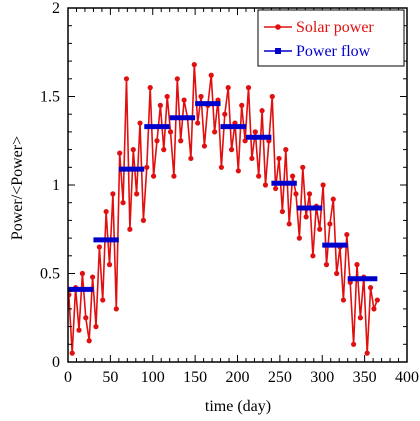 This screenshot has width=420, height=421. I want to click on x-tick-label: 0, so click(68, 377).